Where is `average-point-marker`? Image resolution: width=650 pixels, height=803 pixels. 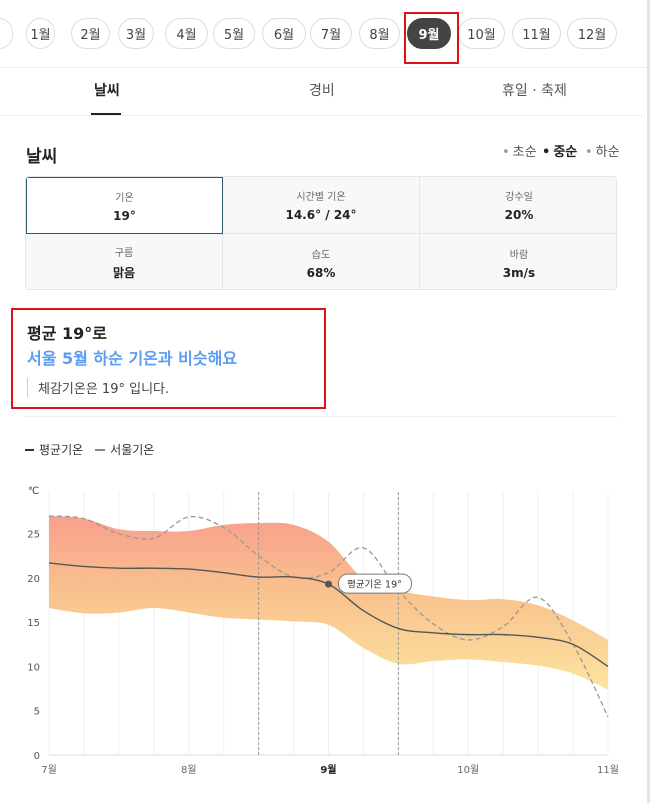
average-point-marker is located at coordinates (328, 584).